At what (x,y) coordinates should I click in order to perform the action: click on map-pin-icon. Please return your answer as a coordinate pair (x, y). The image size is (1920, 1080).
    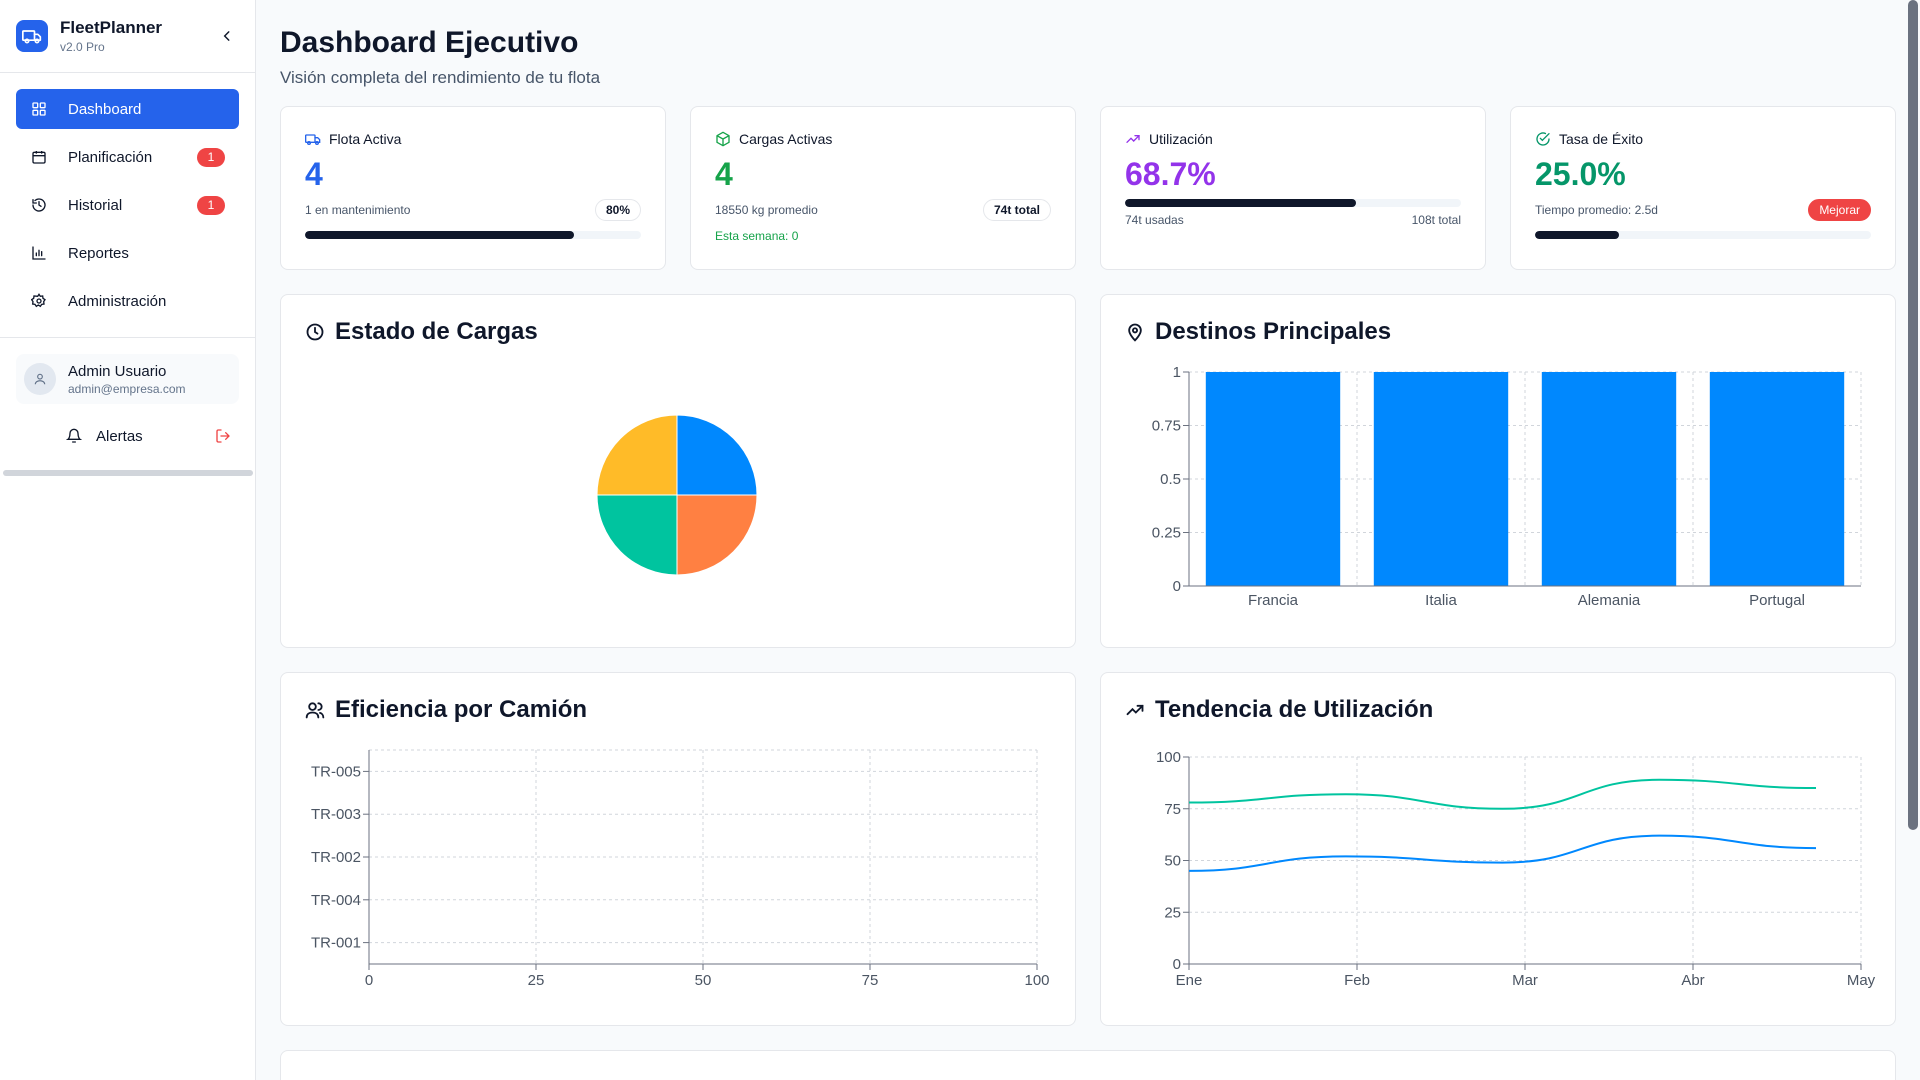
    Looking at the image, I should click on (1135, 332).